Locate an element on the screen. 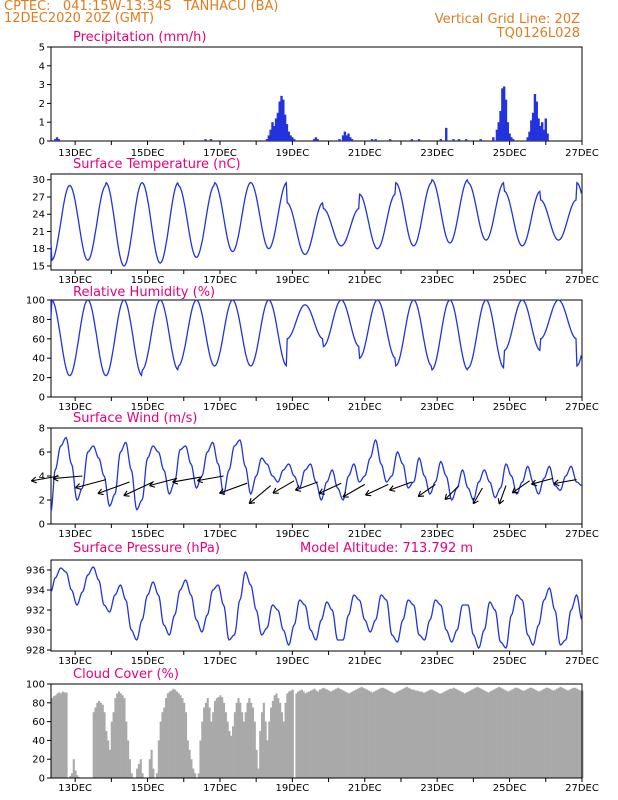 This screenshot has height=800, width=618. y-tick-label: 6 is located at coordinates (42, 453).